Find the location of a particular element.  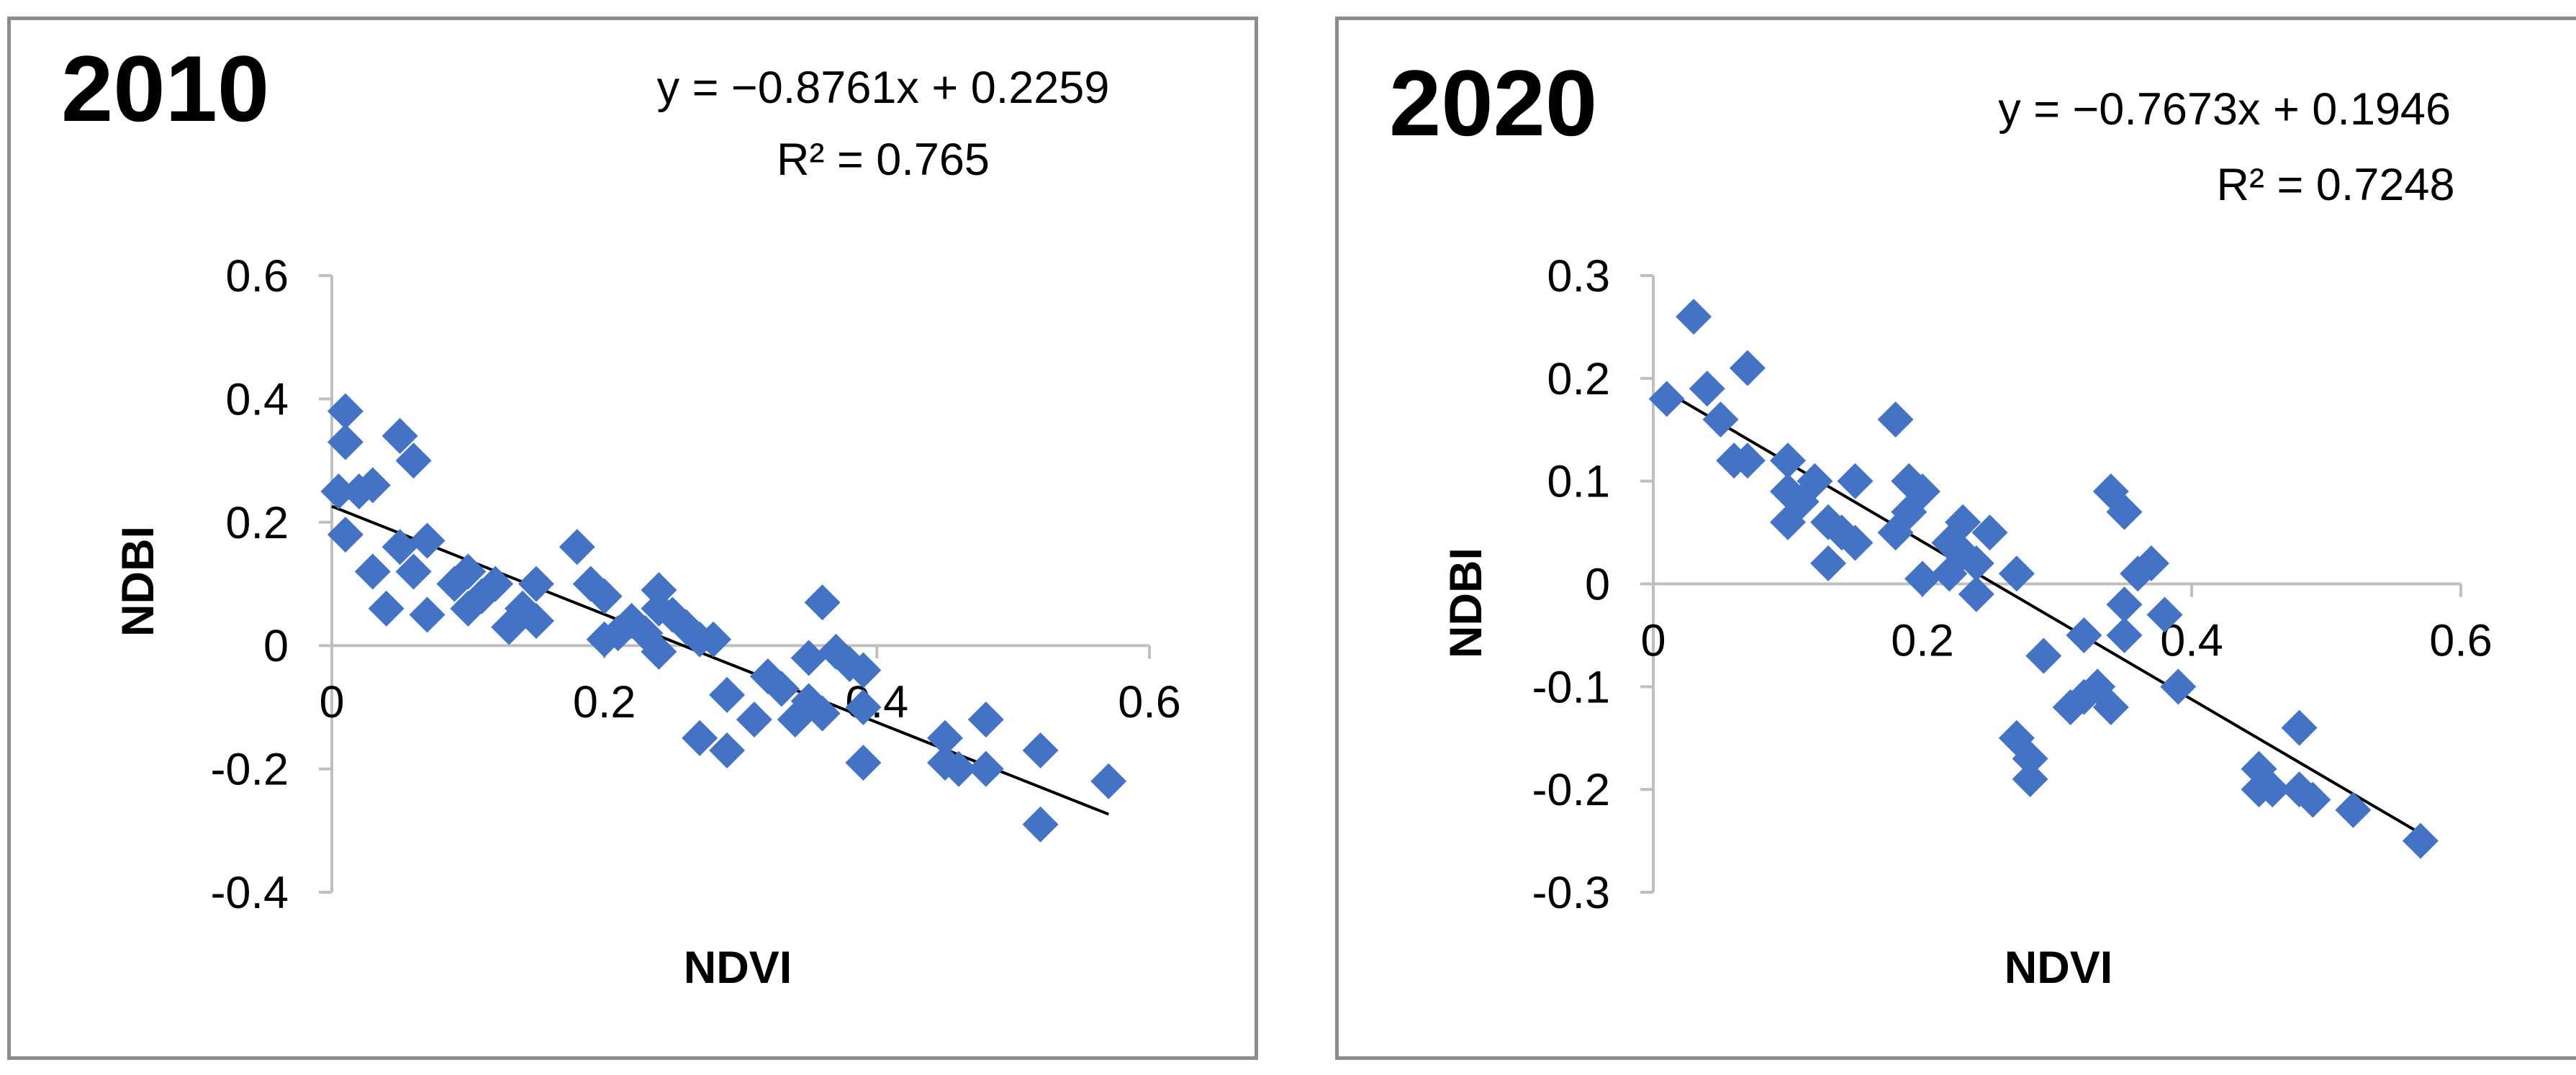

chart-title: 2020 is located at coordinates (1493, 102).